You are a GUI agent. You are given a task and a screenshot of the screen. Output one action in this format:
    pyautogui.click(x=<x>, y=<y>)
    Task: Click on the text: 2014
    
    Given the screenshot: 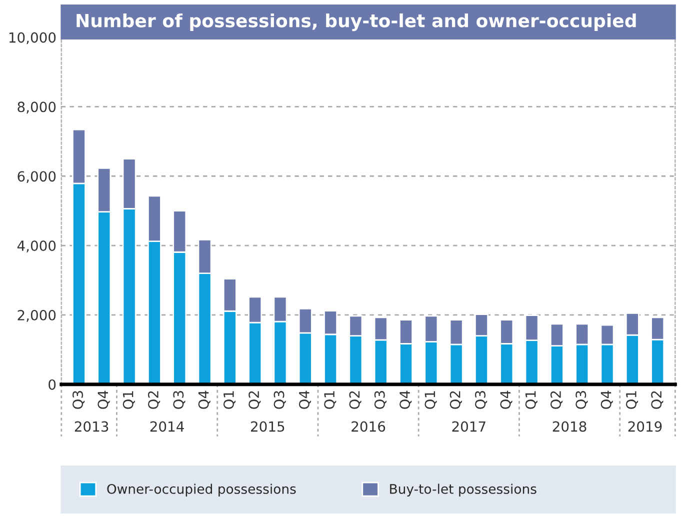 What is the action you would take?
    pyautogui.click(x=167, y=426)
    